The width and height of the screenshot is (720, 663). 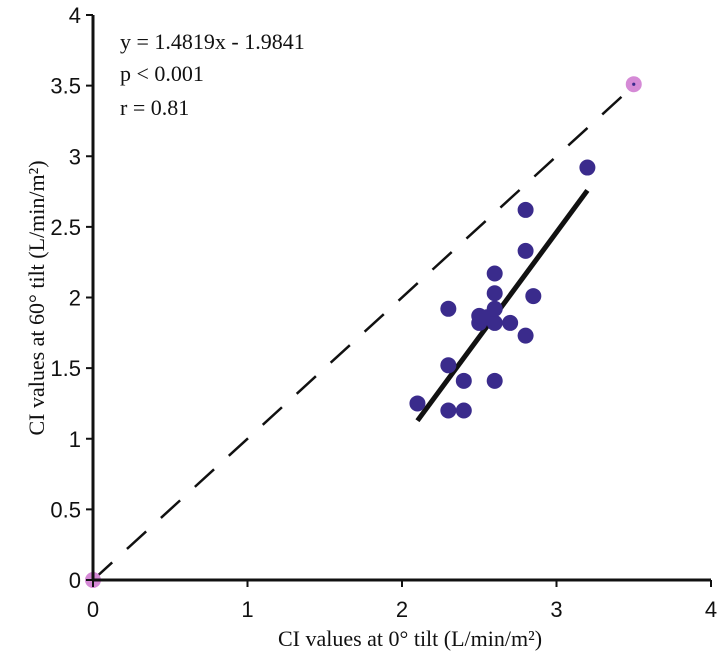 What do you see at coordinates (36, 297) in the screenshot?
I see `y-axis-title: CI values at 60° tilt (L/min/m²)` at bounding box center [36, 297].